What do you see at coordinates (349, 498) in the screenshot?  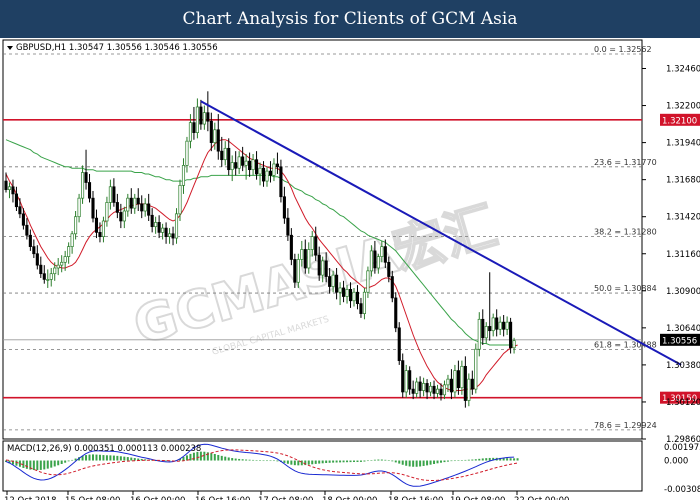 I see `time-tick-label: 18 Oct 00:00` at bounding box center [349, 498].